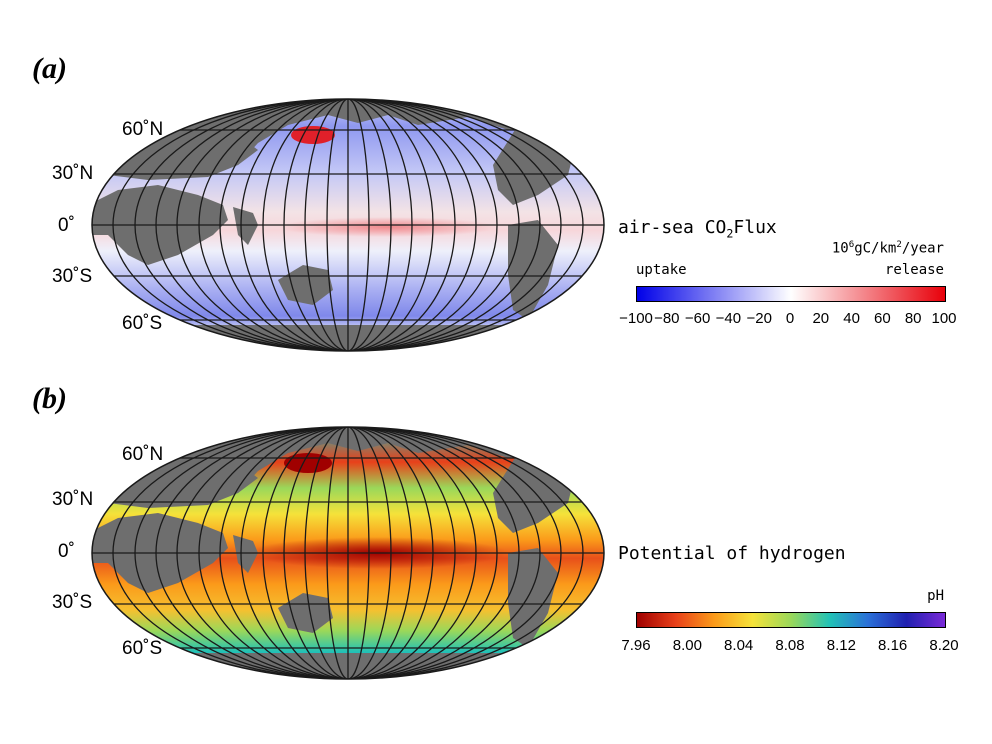  Describe the element at coordinates (732, 553) in the screenshot. I see `legend-title-b: Potential of hydrogen` at that location.